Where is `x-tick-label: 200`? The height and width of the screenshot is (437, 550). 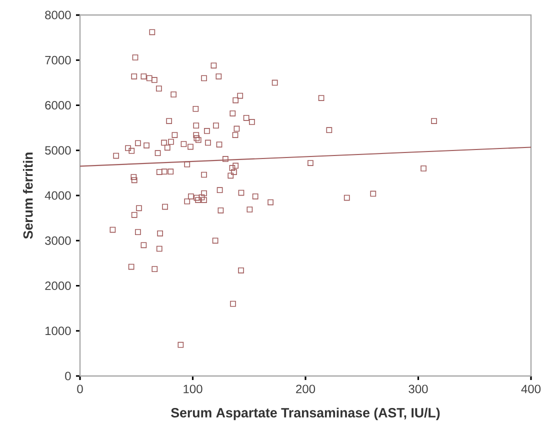 x-tick-label: 200 is located at coordinates (306, 389).